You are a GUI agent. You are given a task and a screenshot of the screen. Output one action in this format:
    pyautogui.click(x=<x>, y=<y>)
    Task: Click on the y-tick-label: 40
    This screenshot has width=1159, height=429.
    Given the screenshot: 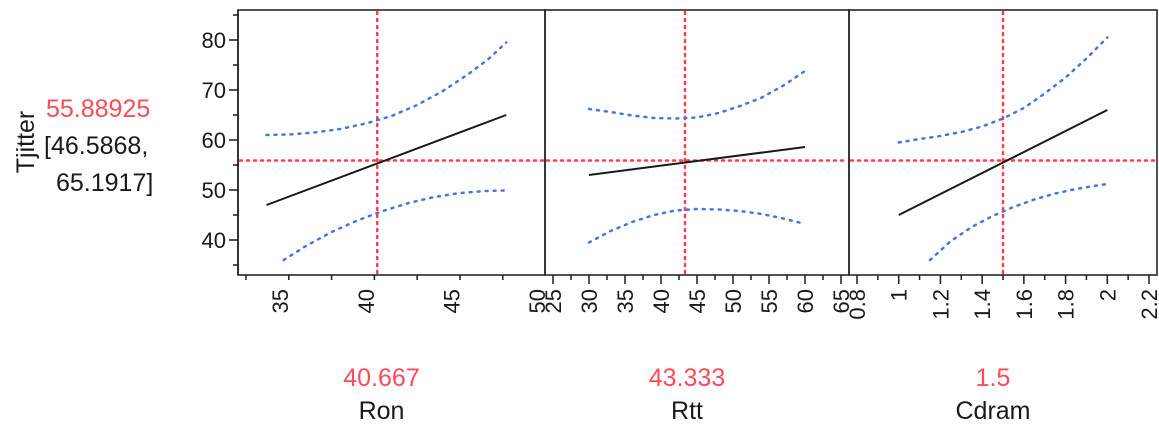 What is the action you would take?
    pyautogui.click(x=214, y=240)
    